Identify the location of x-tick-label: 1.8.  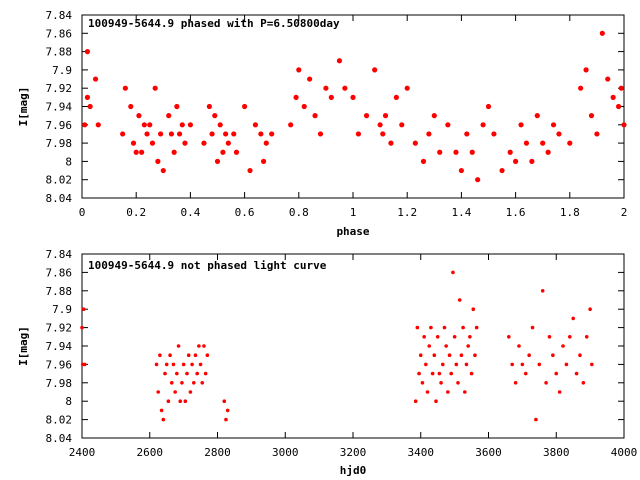
(570, 212).